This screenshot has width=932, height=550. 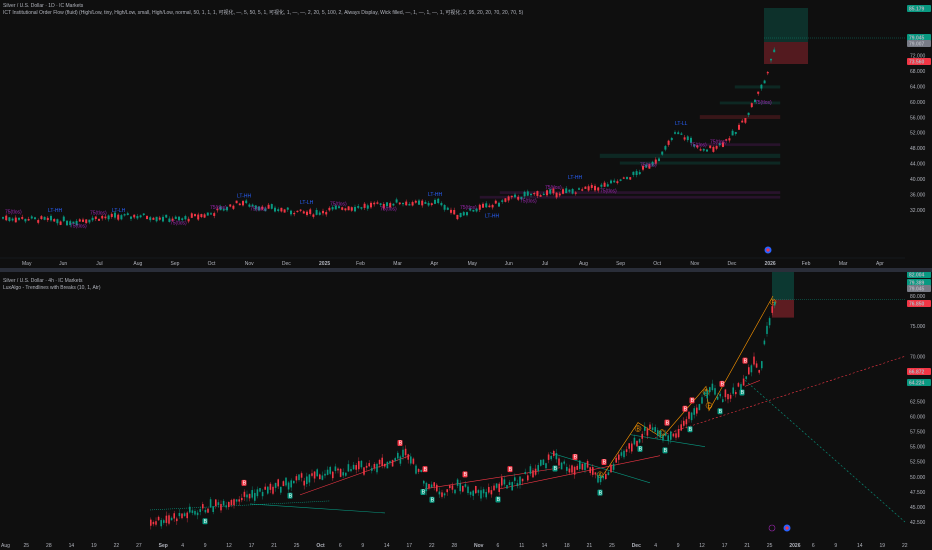 I want to click on 4h-price-badge, so click(x=919, y=282).